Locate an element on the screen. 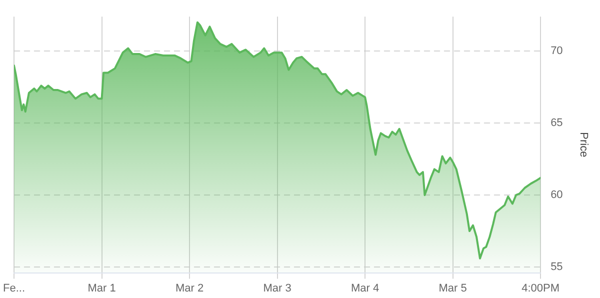 This screenshot has width=600, height=298. y-axis-title: Price is located at coordinates (583, 145).